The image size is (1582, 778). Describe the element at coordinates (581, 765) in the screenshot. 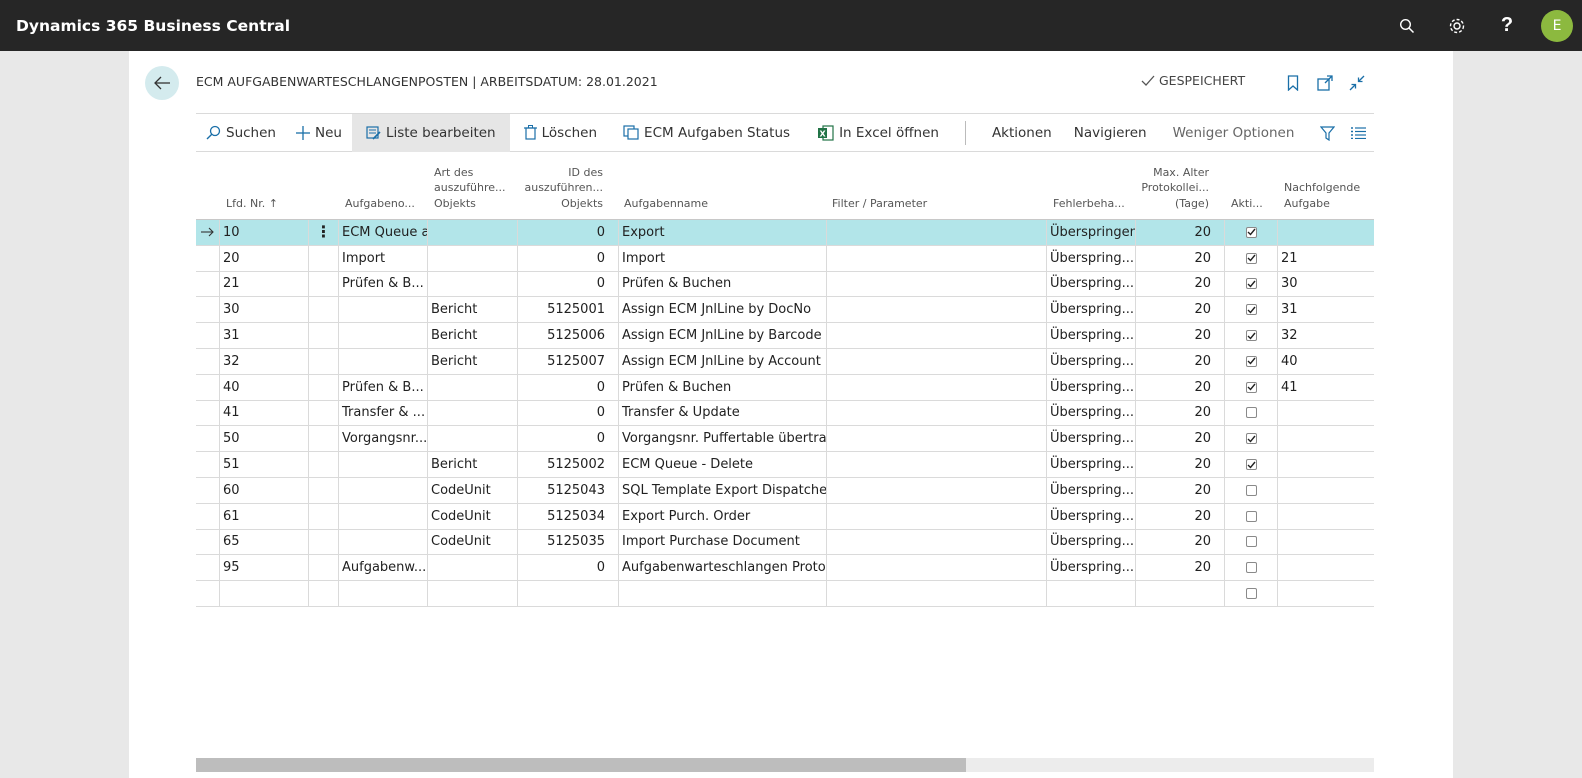

I see `scrollbar-thumb` at that location.